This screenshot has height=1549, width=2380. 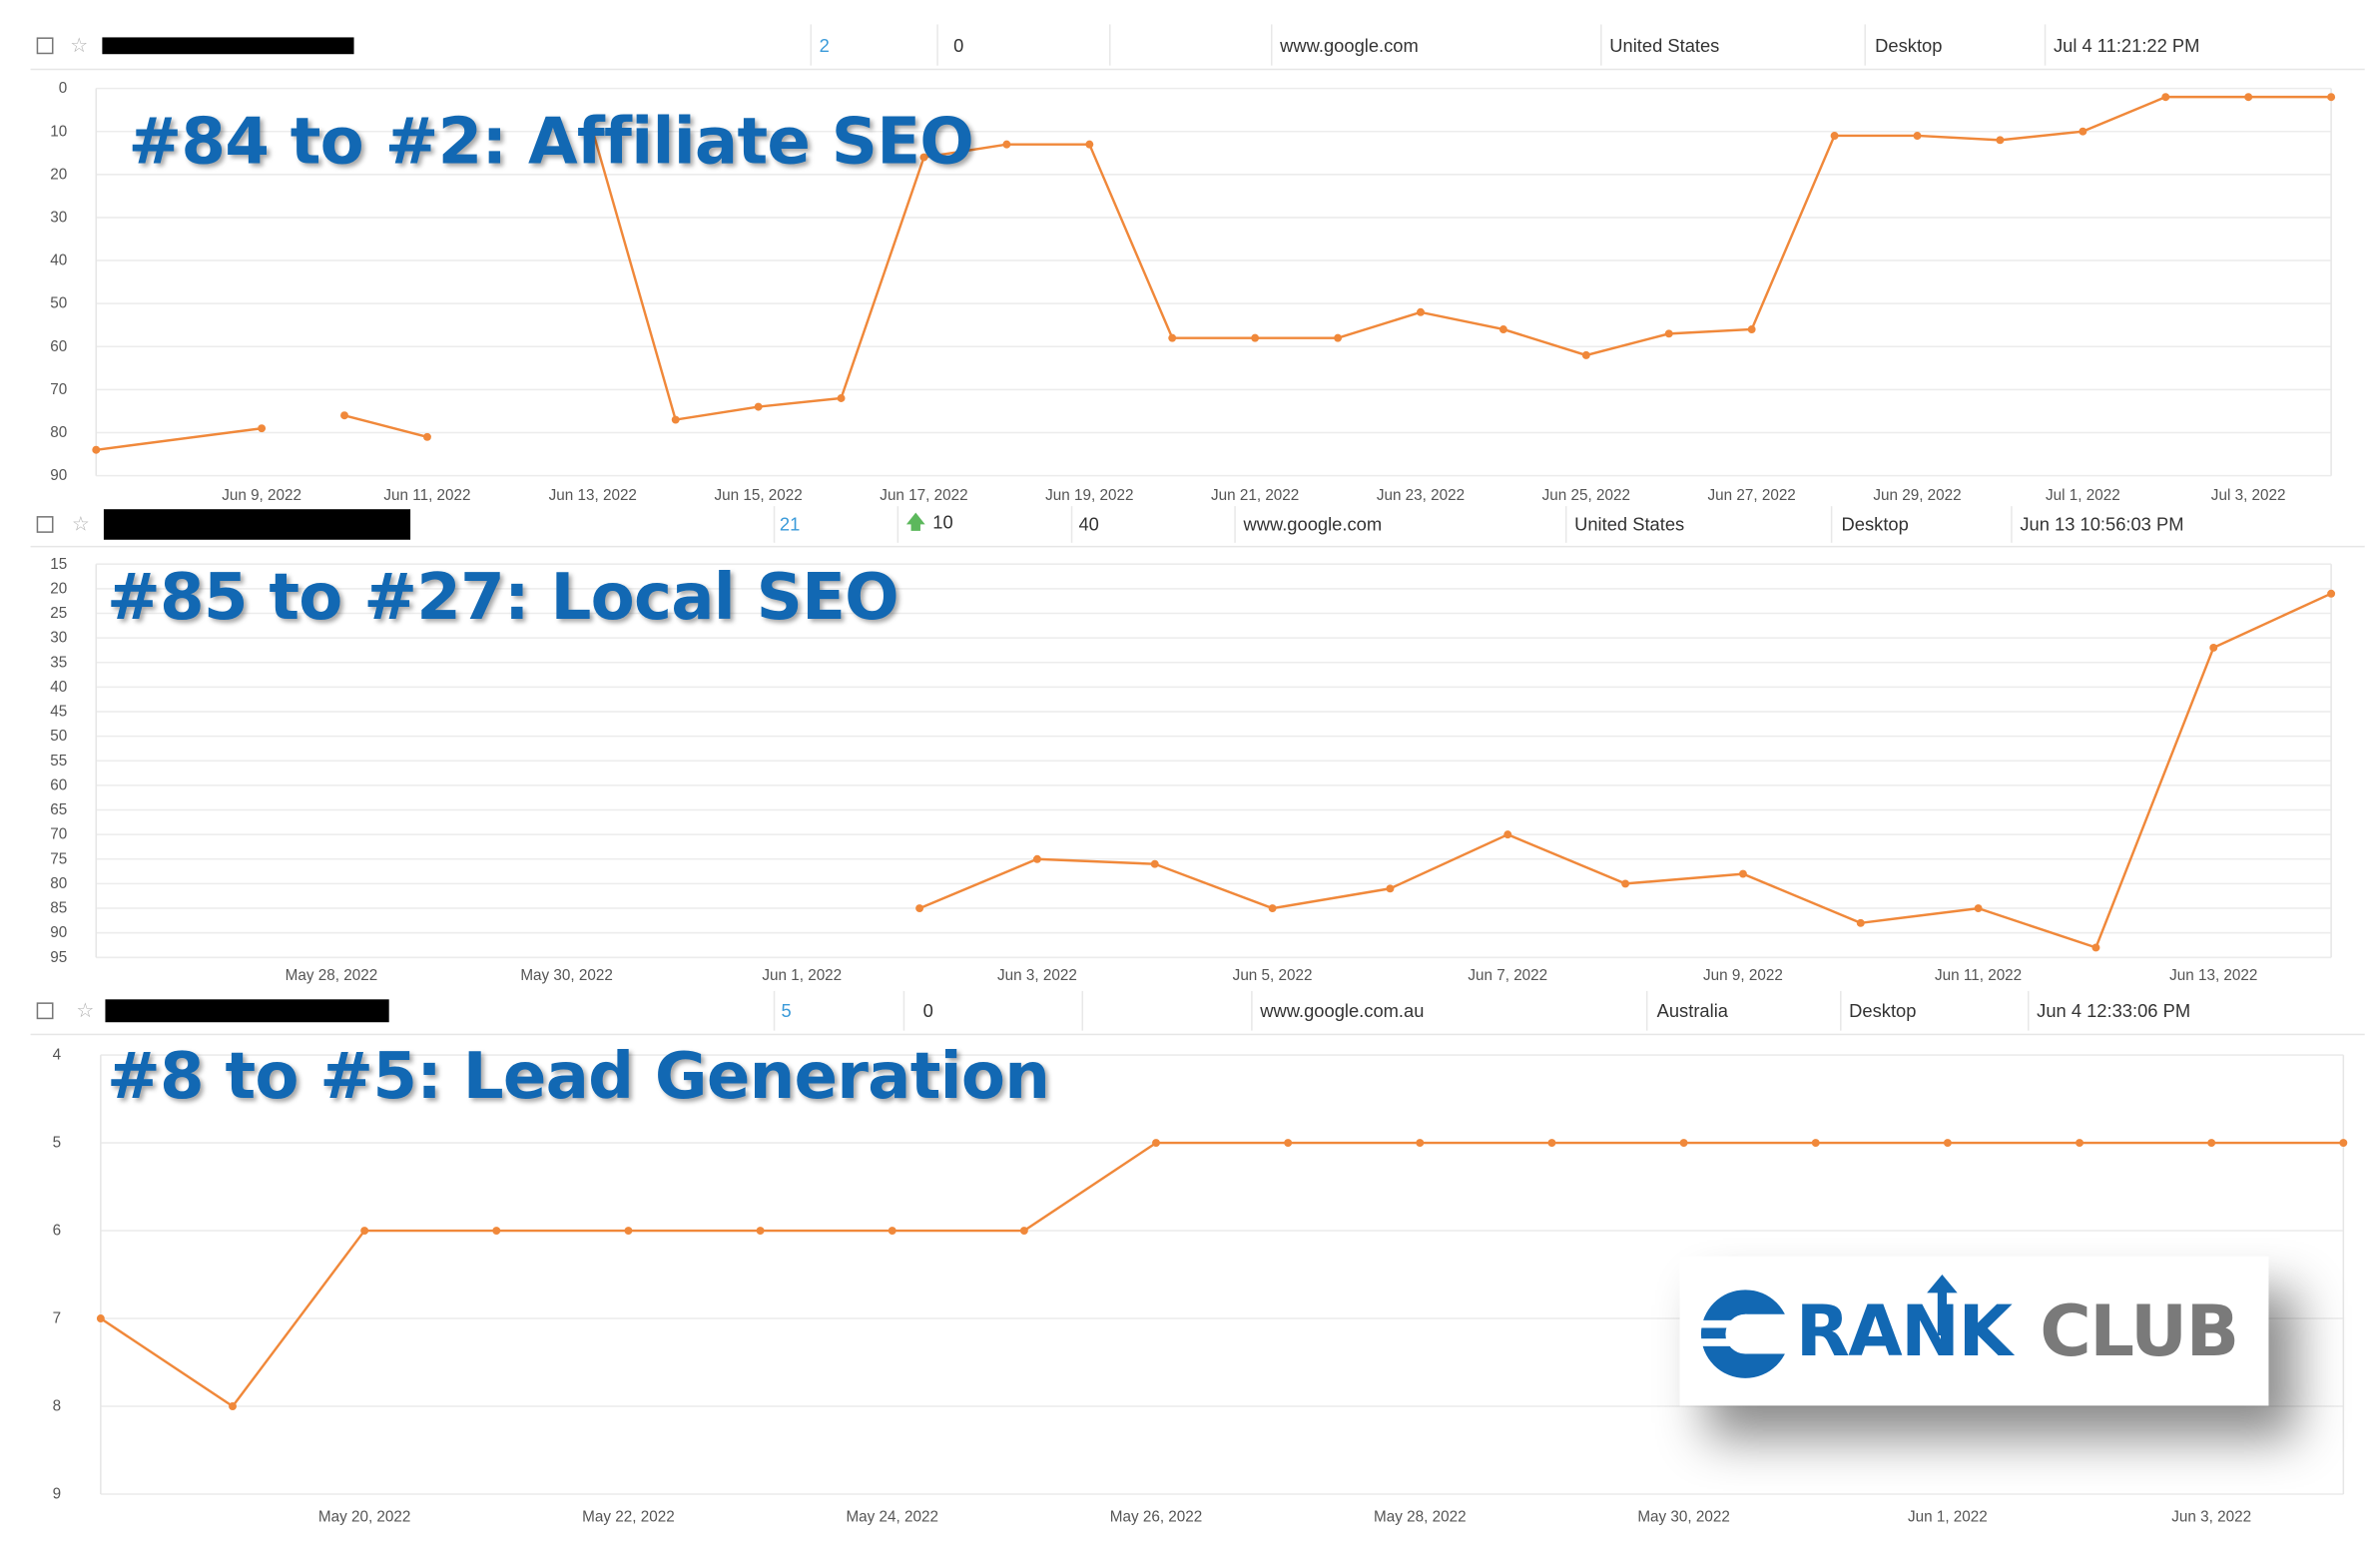 I want to click on rank-change-value: 2, so click(x=824, y=45).